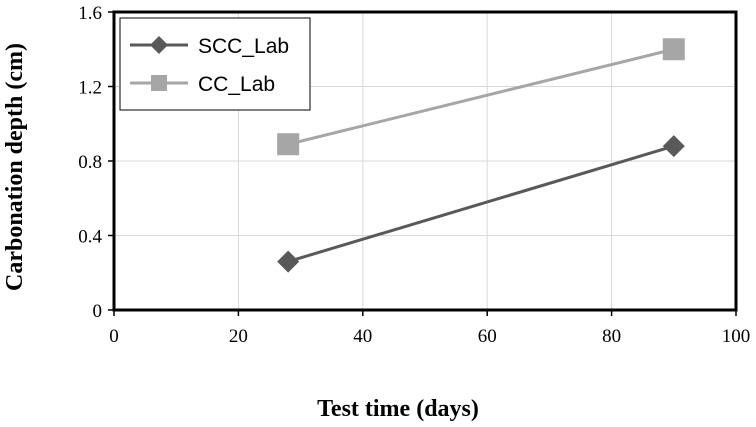 This screenshot has width=756, height=427. I want to click on legend-label-cc-lab: CC_Lab, so click(236, 84).